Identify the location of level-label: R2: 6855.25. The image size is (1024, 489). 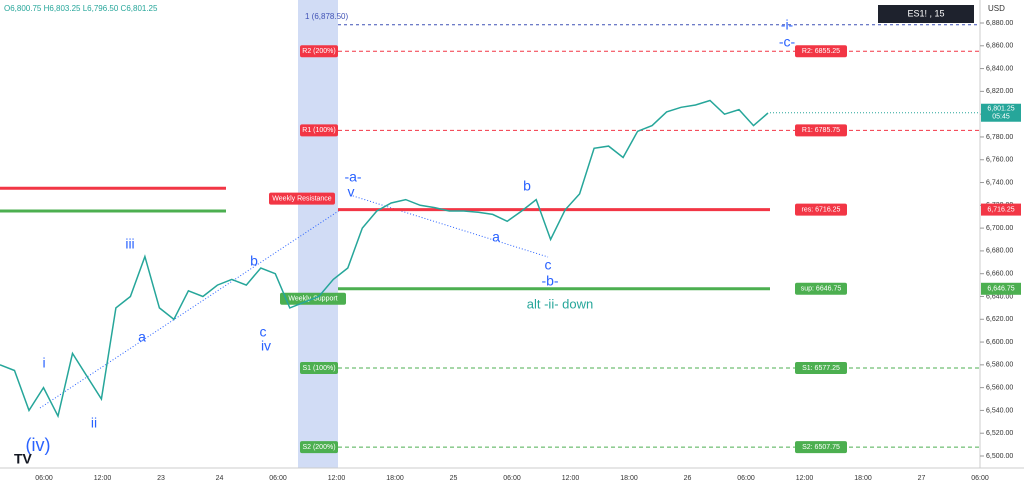
(821, 51).